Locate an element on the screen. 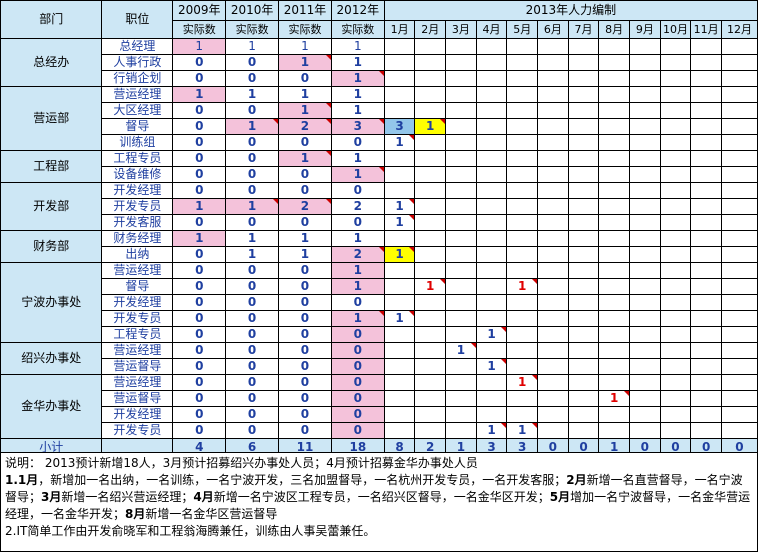 The image size is (762, 556). table-row: 开发专员 0 0 0 0 1 1 is located at coordinates (380, 430).